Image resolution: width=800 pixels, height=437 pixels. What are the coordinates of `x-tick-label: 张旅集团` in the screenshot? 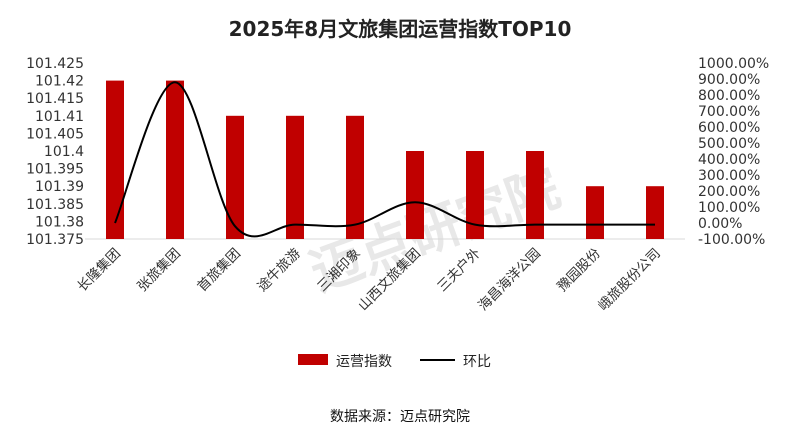 It's located at (158, 270).